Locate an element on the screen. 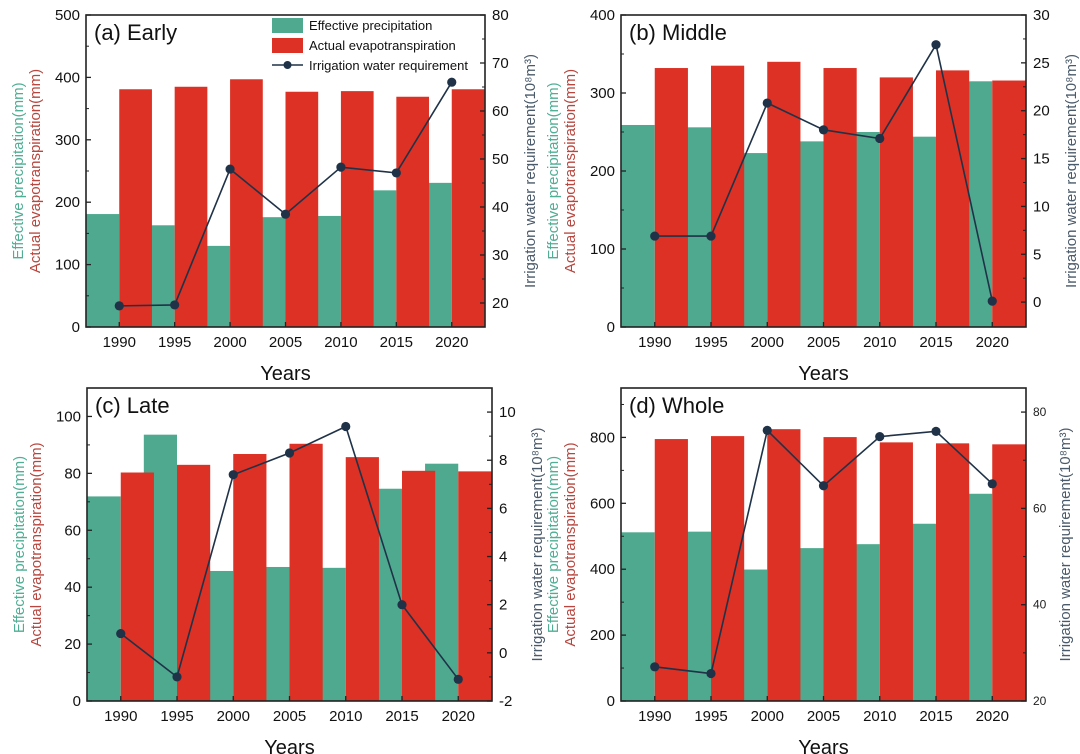 This screenshot has width=1080, height=754. legend-swatch-actual-evapotranspiration is located at coordinates (287, 45).